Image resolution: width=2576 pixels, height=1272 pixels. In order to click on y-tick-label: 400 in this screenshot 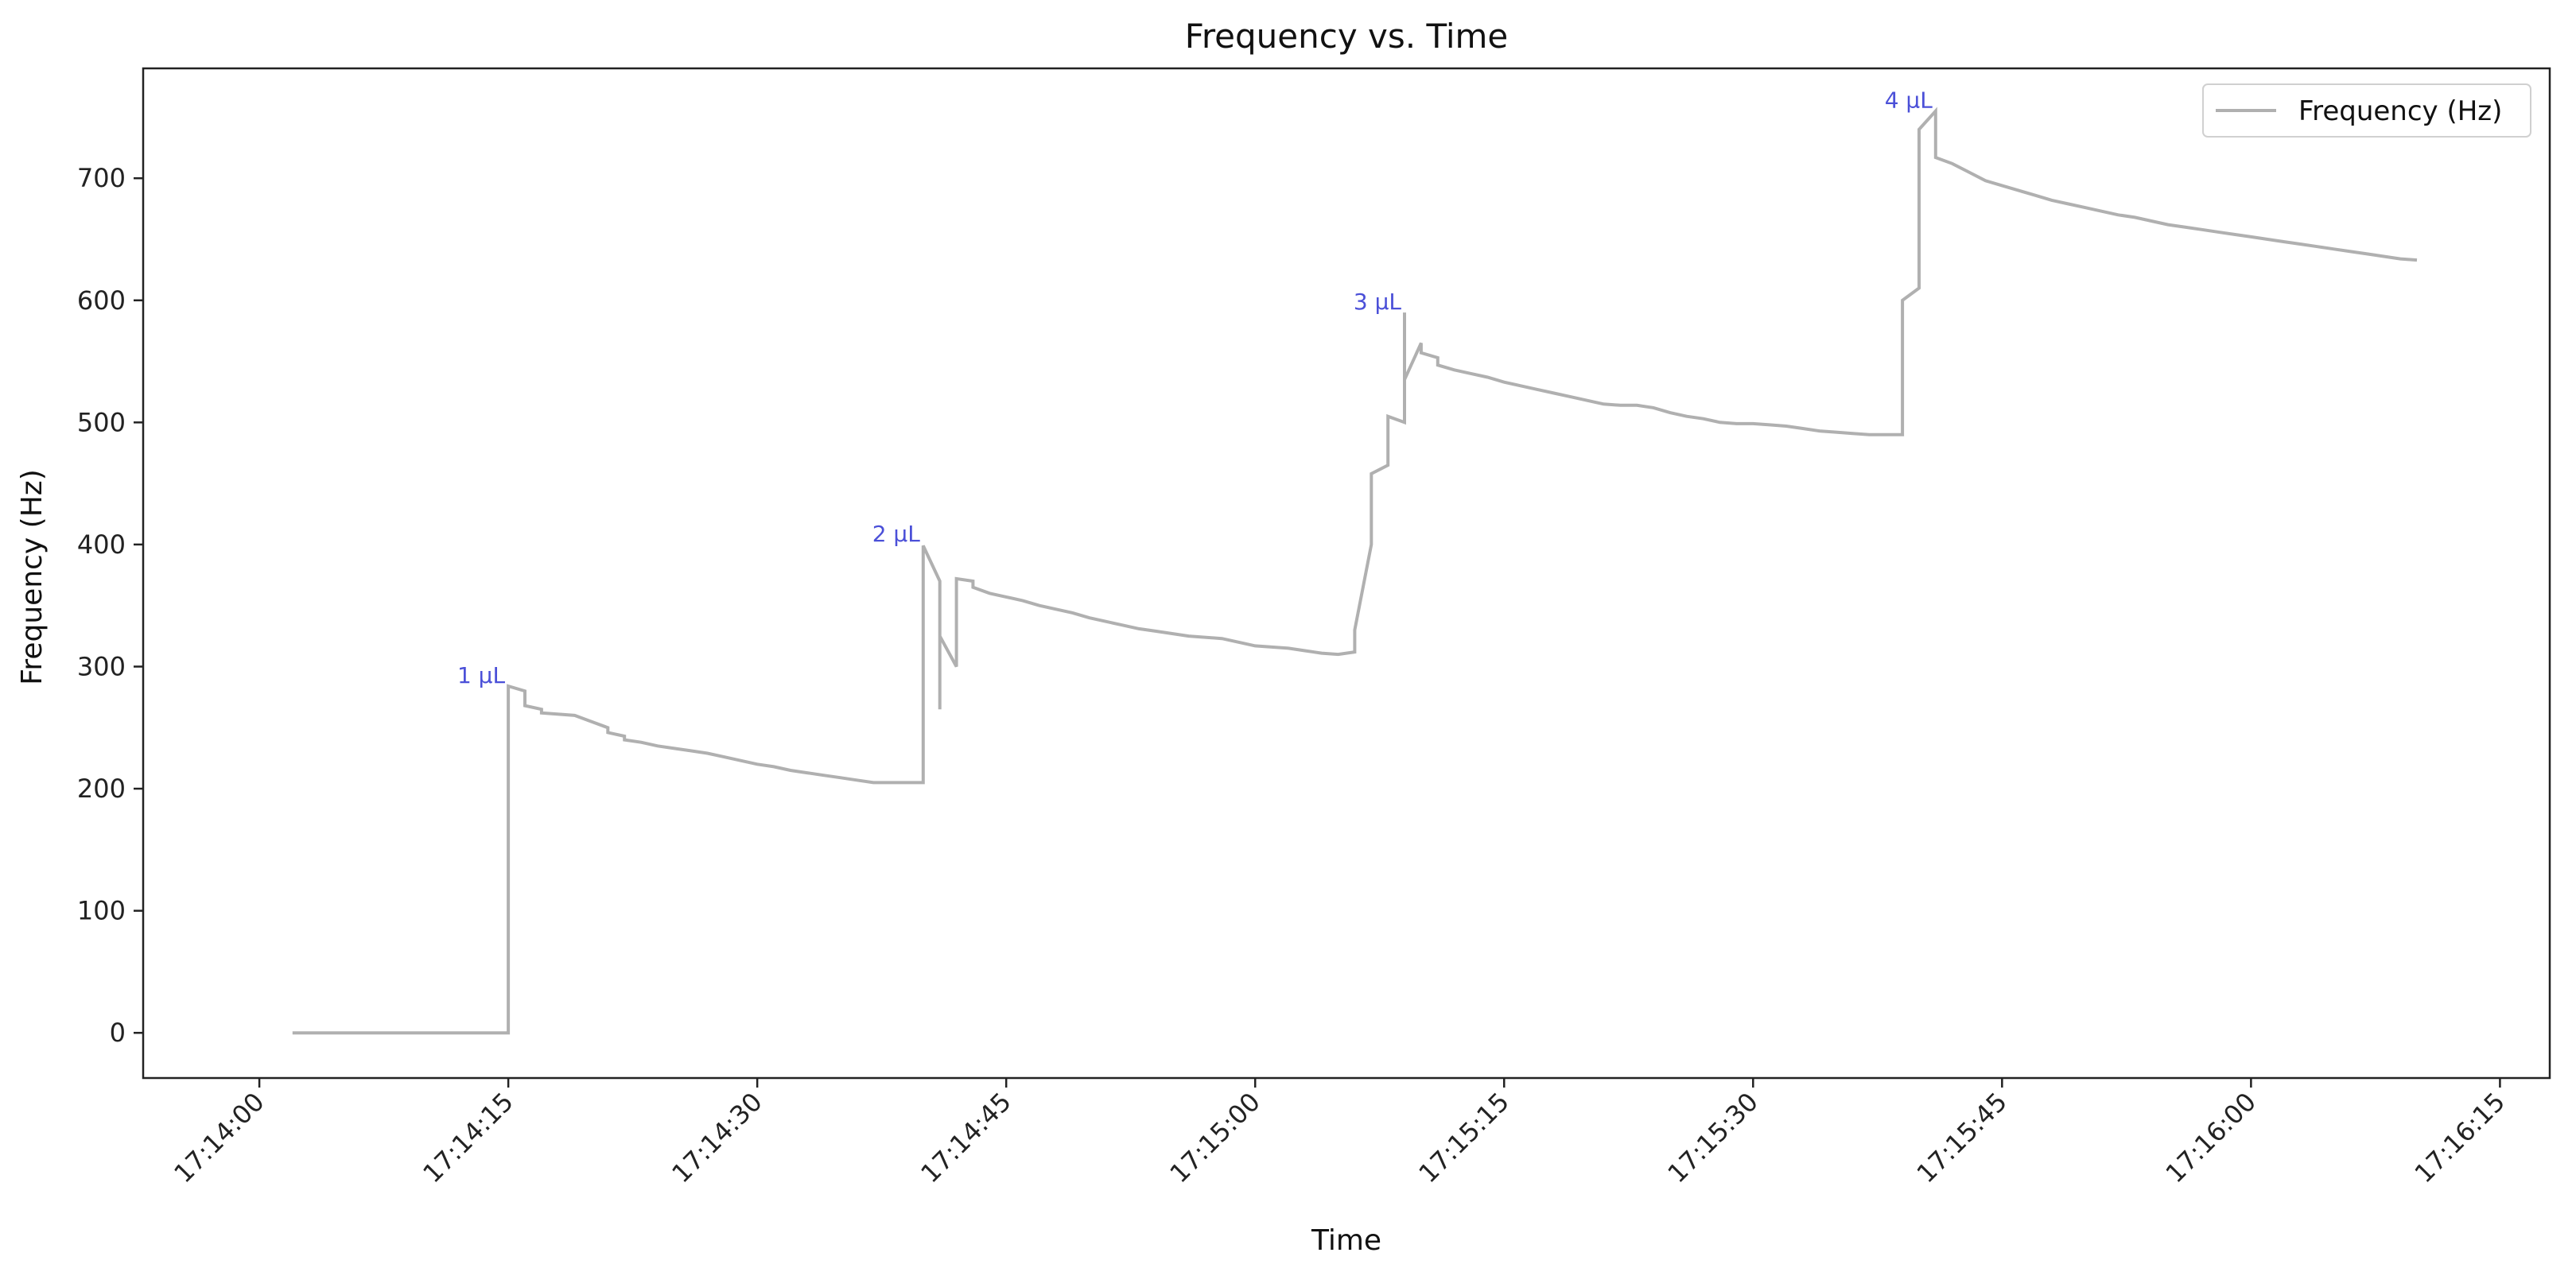, I will do `click(101, 544)`.